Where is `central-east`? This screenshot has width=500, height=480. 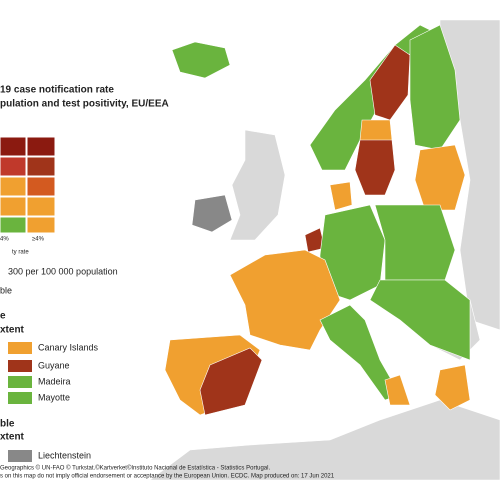 central-east is located at coordinates (420, 320).